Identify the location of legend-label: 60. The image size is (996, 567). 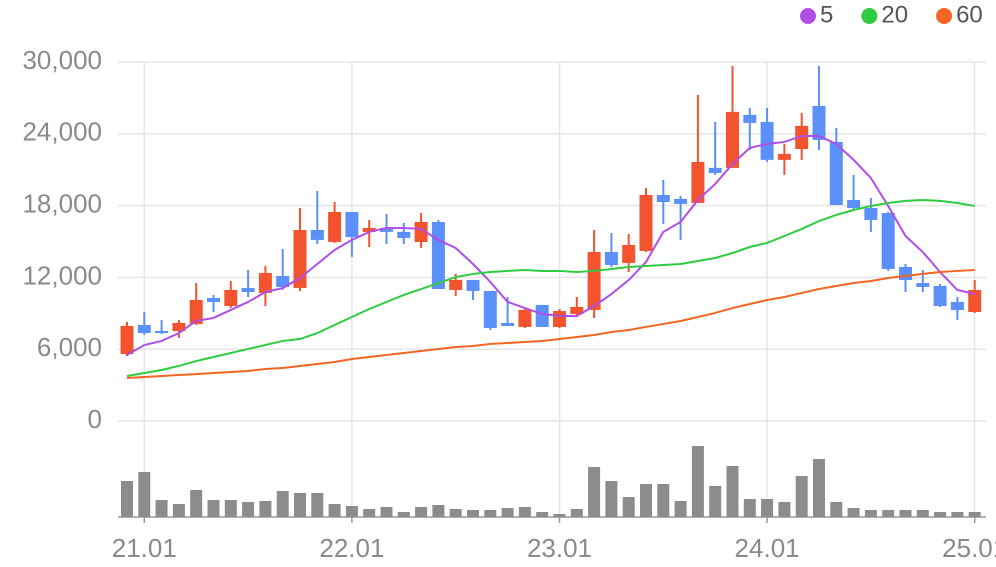
(969, 14).